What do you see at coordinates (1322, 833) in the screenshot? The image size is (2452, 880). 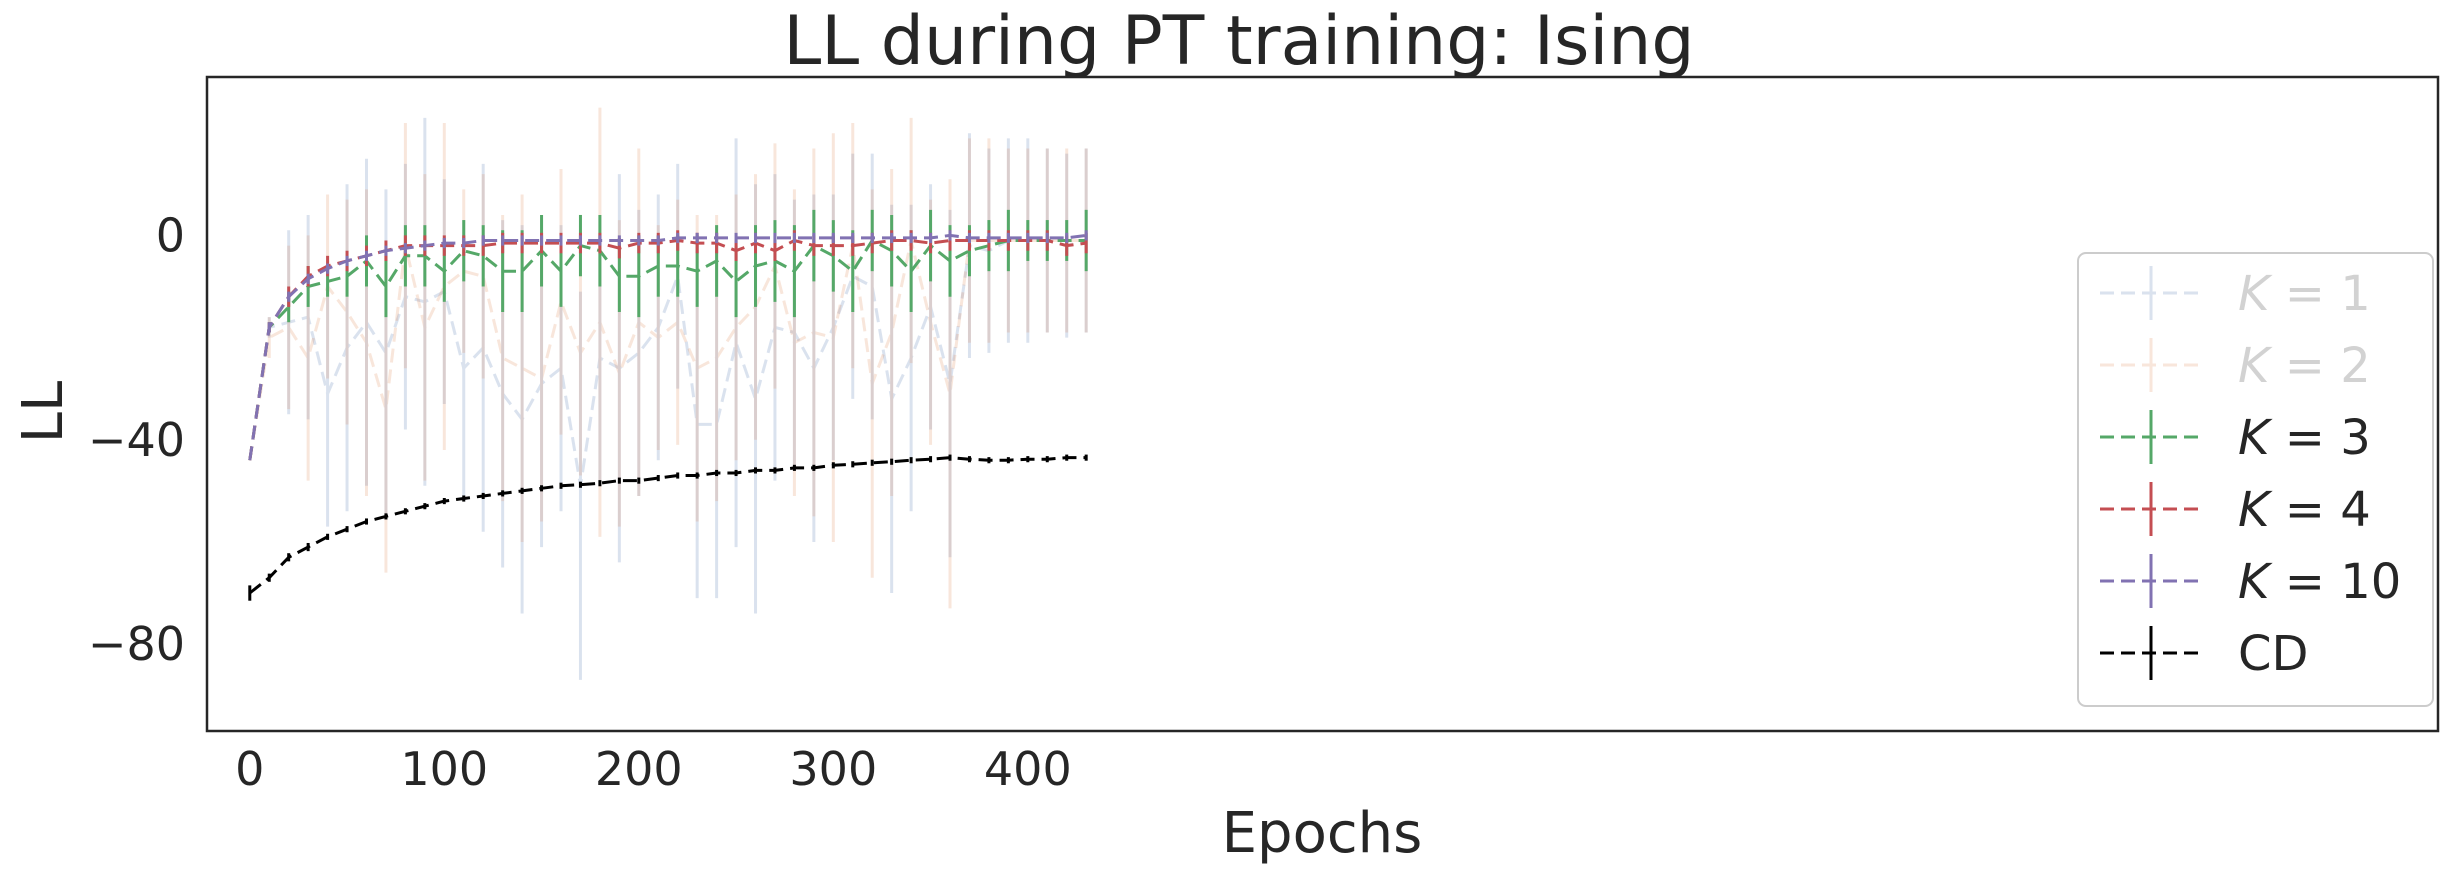 I see `x-axis-label: Epochs` at bounding box center [1322, 833].